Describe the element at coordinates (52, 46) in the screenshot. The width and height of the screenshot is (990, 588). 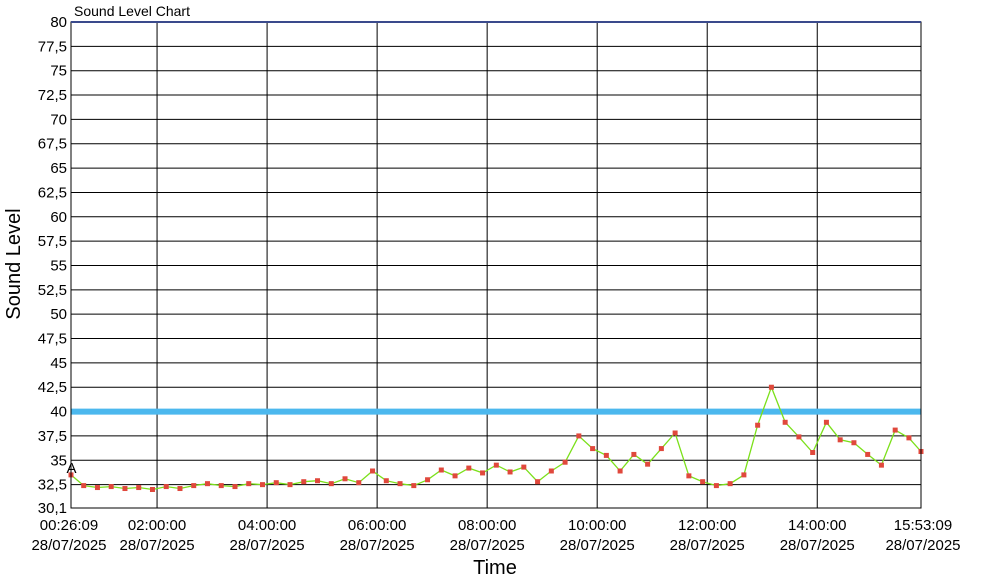
I see `y-tick-label: 77,5` at that location.